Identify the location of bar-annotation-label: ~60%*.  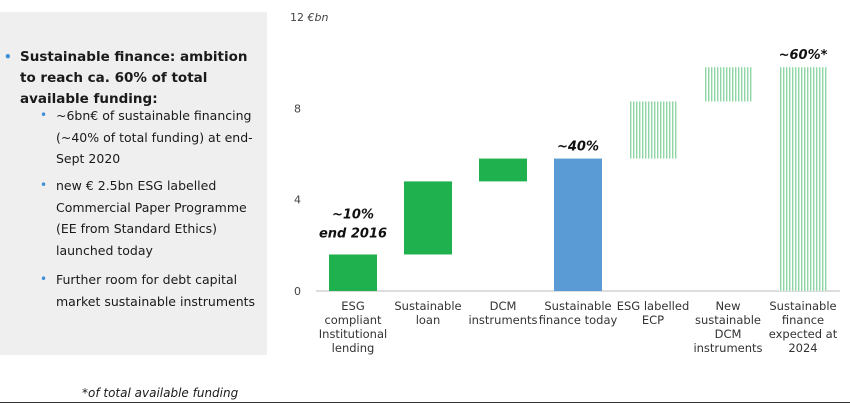
(803, 55).